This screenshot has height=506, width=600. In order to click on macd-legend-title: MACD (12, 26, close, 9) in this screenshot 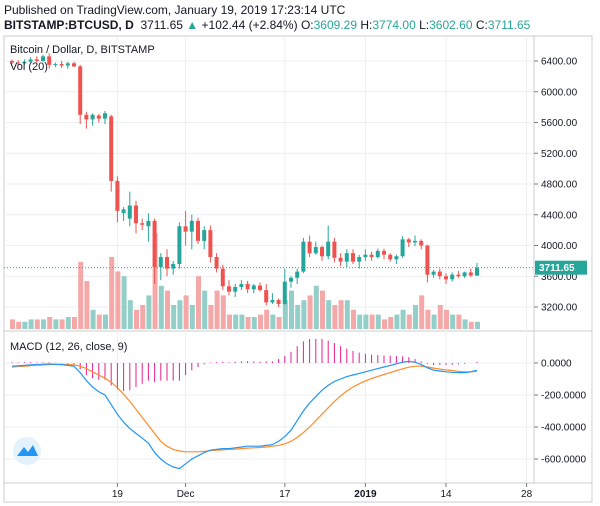, I will do `click(68, 347)`.